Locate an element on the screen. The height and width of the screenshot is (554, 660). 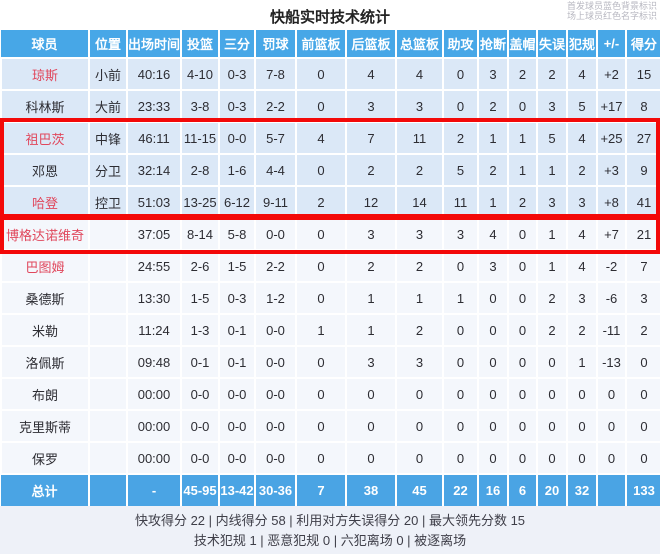
stat-cell: 9 is located at coordinates (642, 169).